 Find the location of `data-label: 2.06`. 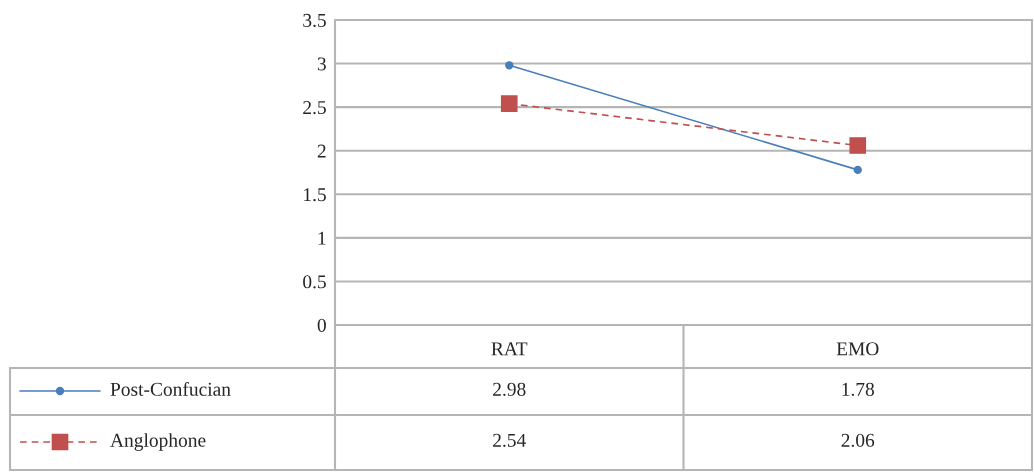

data-label: 2.06 is located at coordinates (858, 440).